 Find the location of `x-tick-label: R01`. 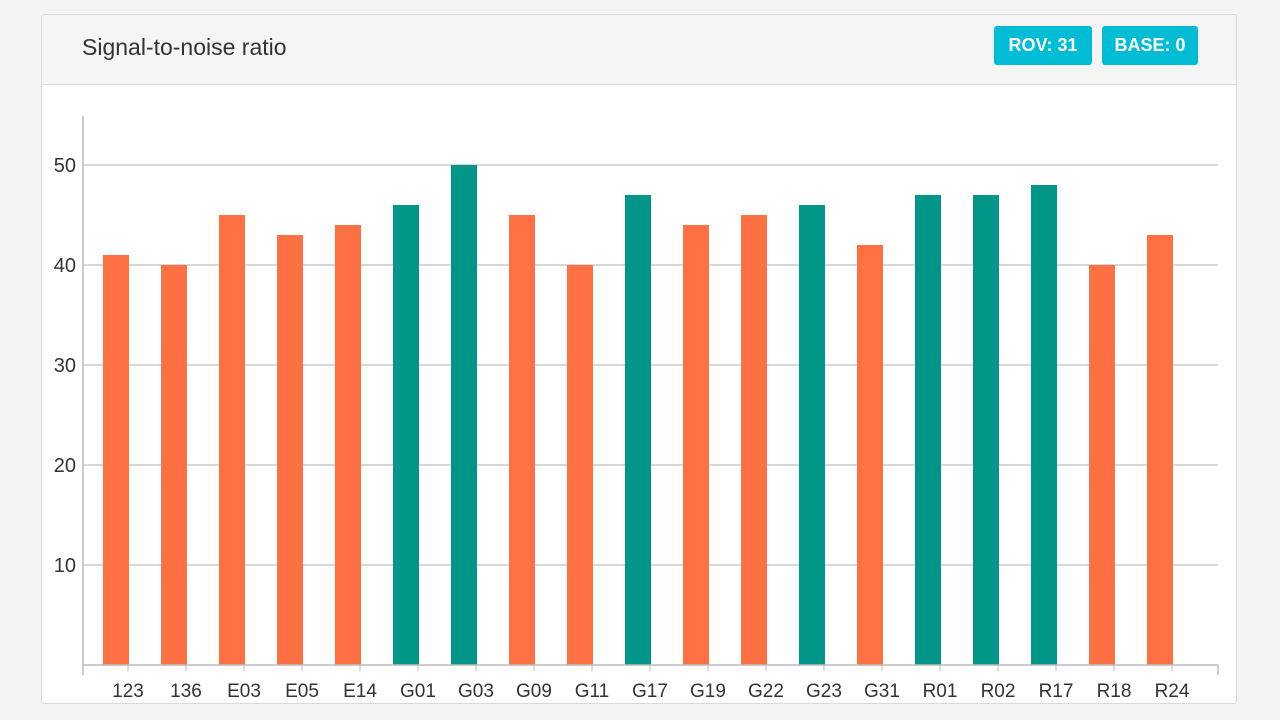

x-tick-label: R01 is located at coordinates (940, 691).